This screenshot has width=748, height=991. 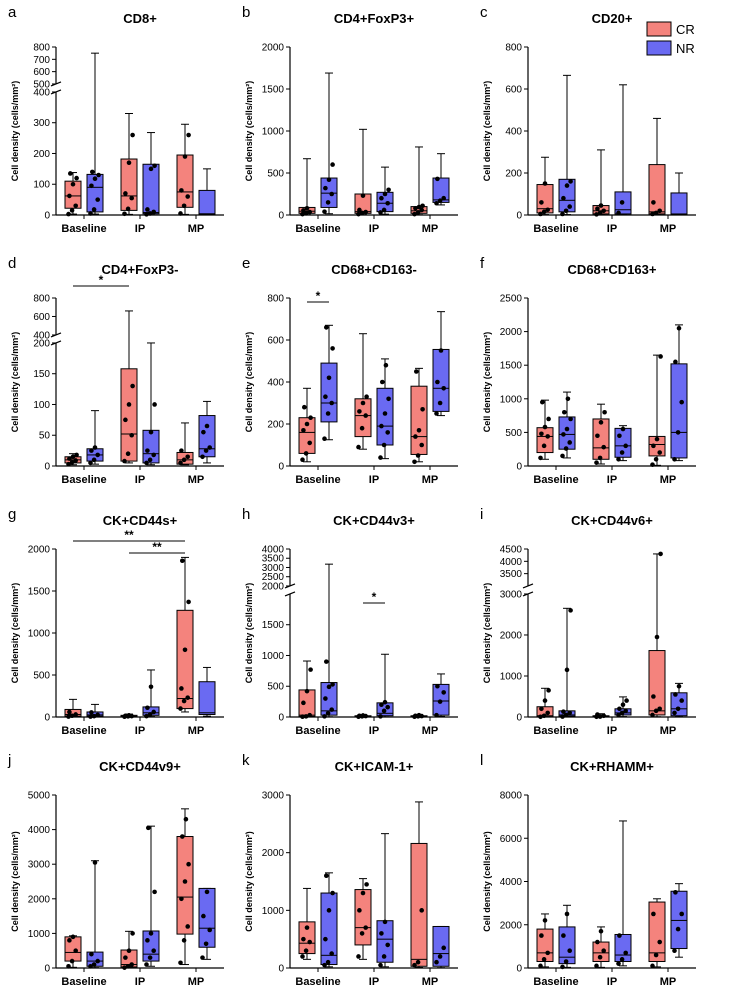 I want to click on y-tick-label: 800, so click(x=41, y=299).